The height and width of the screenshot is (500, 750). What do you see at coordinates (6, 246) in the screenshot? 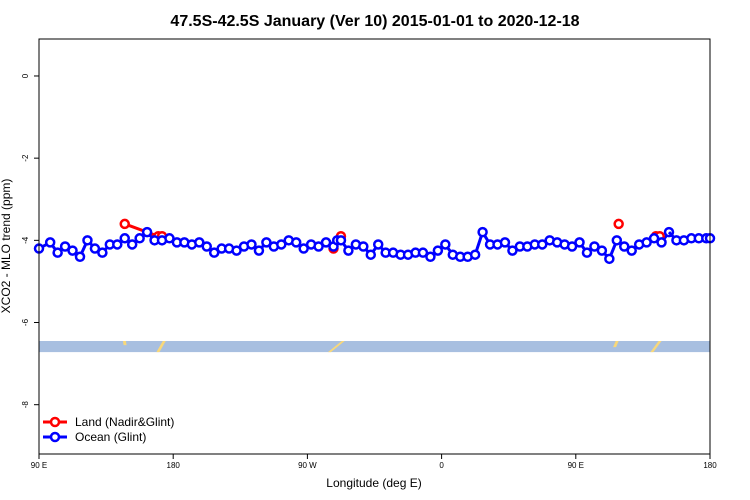
I see `y-axis-label: XCO2 - MLO trend (ppm)` at bounding box center [6, 246].